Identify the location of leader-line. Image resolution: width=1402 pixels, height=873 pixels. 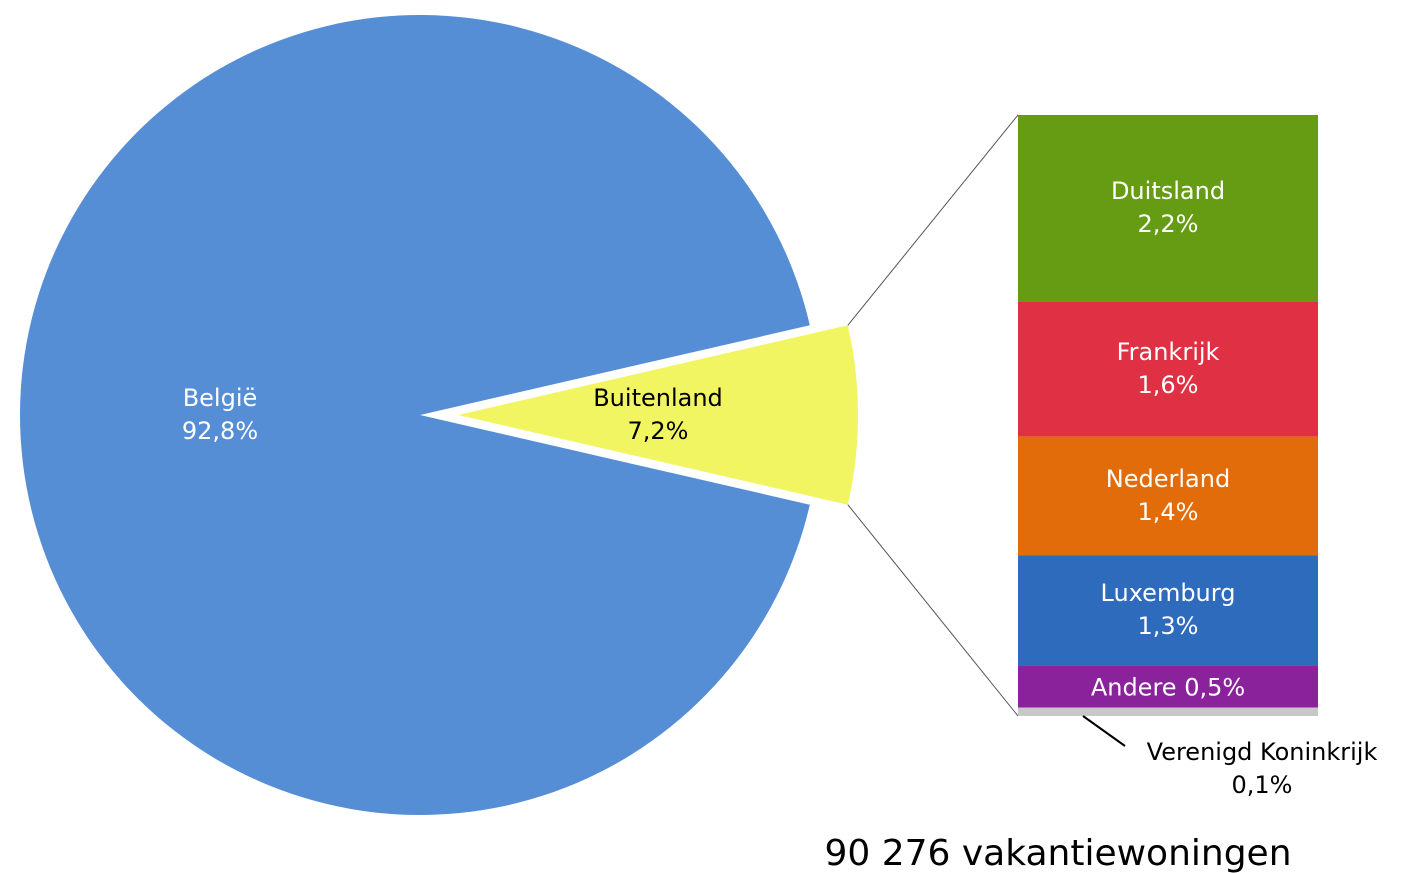
(1104, 731).